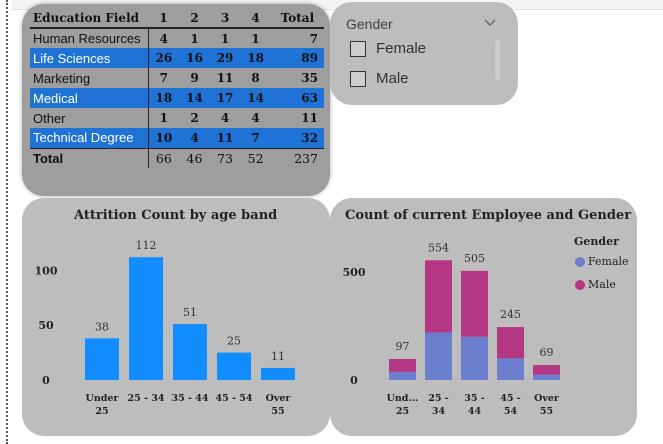 The height and width of the screenshot is (444, 663). I want to click on matrix-cell-total: 63, so click(297, 98).